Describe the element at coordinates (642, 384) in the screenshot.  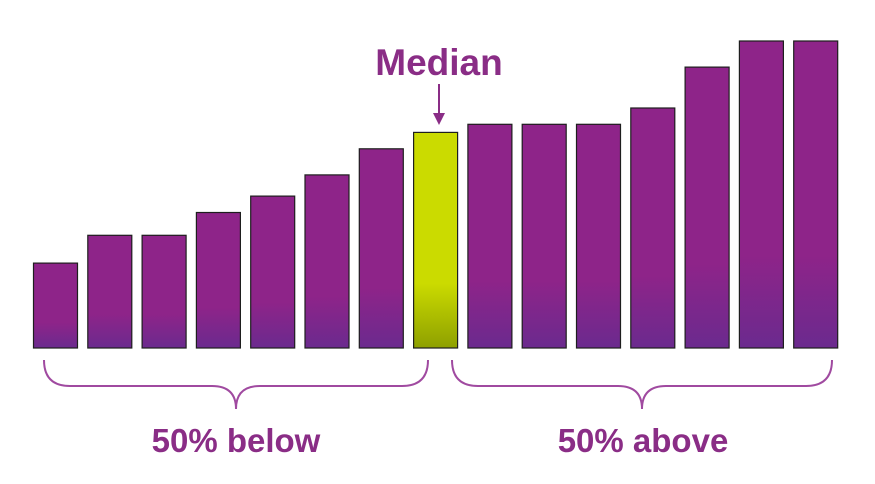
I see `above-bracket` at that location.